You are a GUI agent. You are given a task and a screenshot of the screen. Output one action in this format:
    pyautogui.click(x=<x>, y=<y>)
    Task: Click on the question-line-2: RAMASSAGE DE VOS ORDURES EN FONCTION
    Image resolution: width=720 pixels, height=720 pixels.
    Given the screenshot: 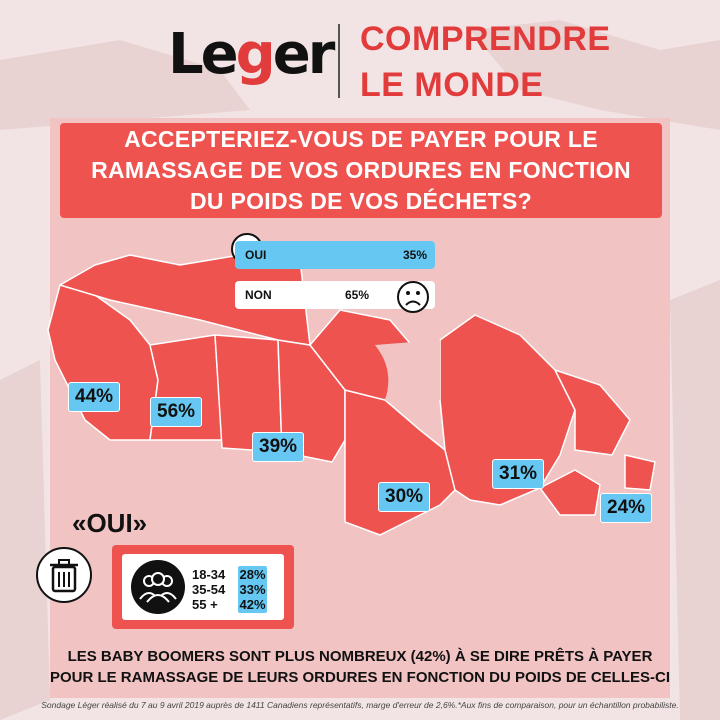 What is the action you would take?
    pyautogui.click(x=361, y=170)
    